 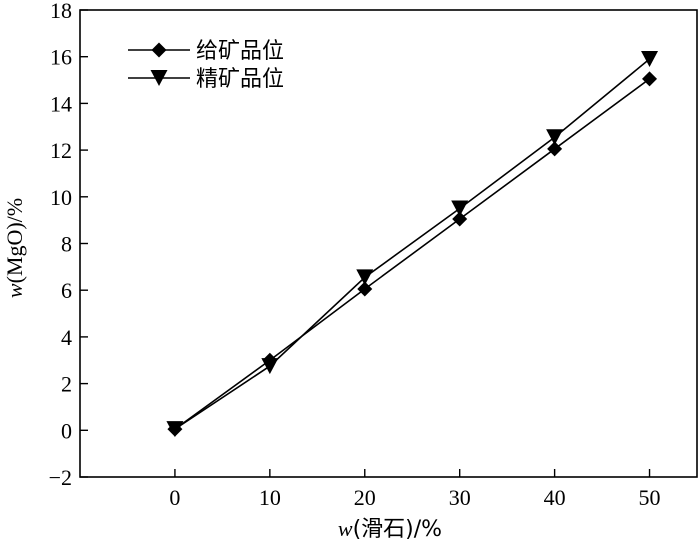 What do you see at coordinates (14, 248) in the screenshot?
I see `y-axis-title: w(MgO)/%` at bounding box center [14, 248].